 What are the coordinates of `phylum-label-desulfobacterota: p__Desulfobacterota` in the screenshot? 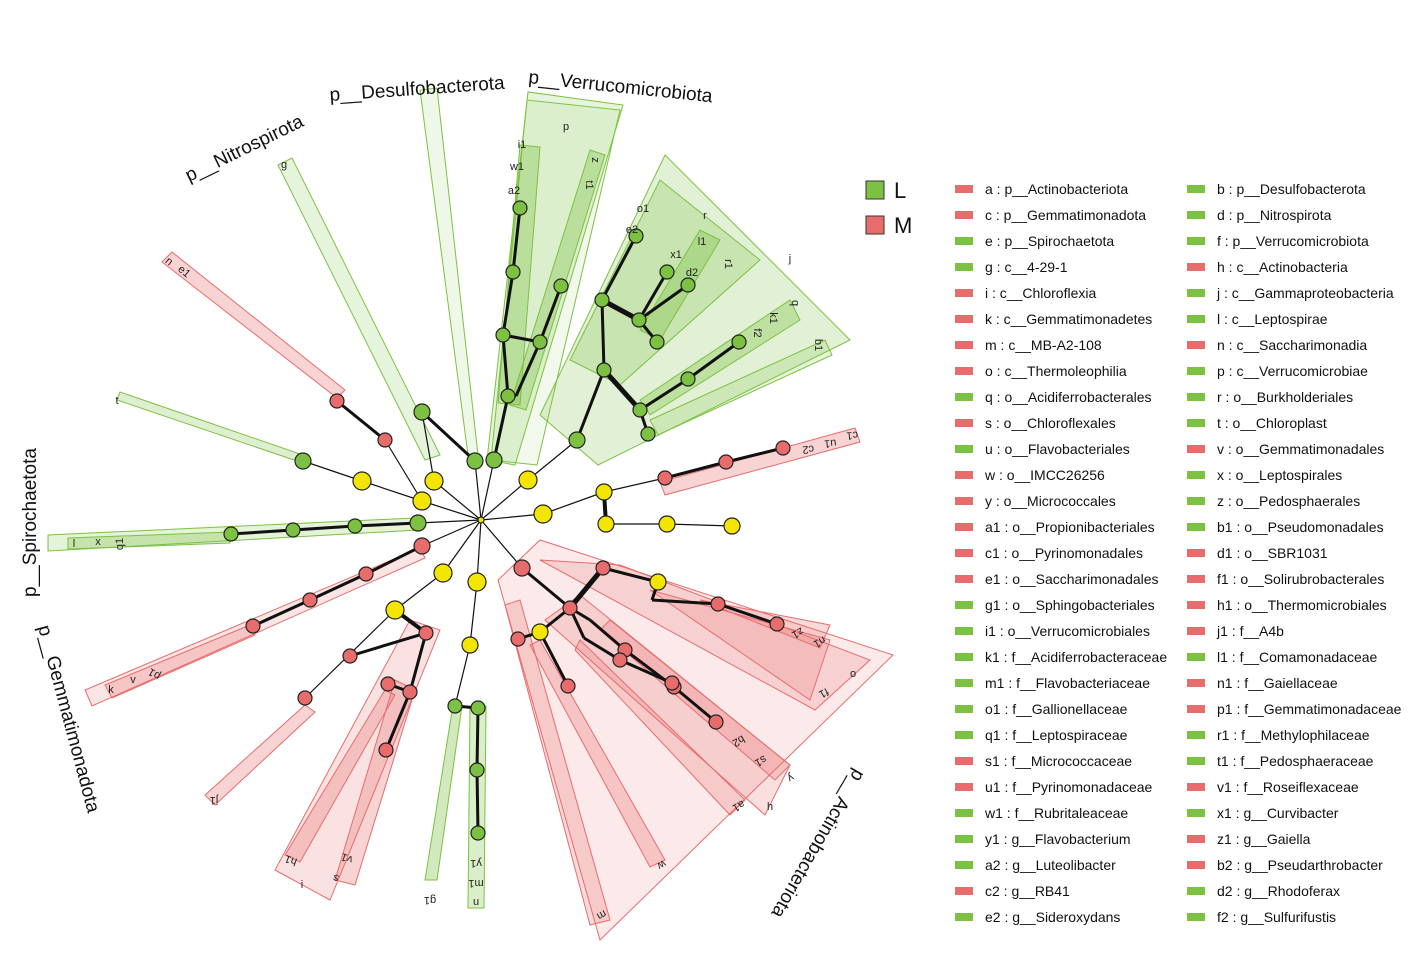 It's located at (417, 89).